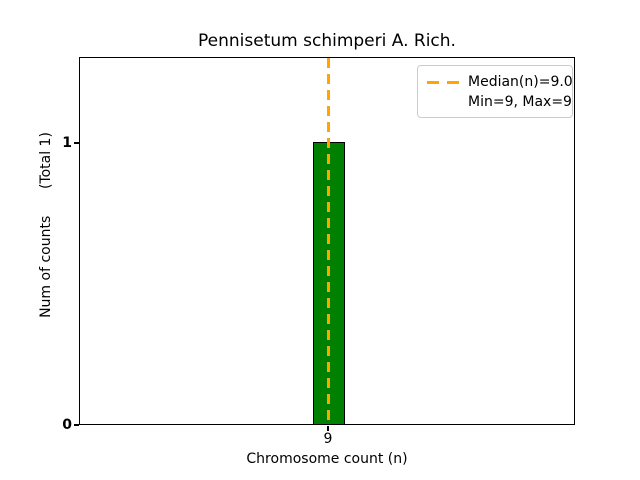 This screenshot has width=640, height=480. I want to click on median-vline, so click(328, 241).